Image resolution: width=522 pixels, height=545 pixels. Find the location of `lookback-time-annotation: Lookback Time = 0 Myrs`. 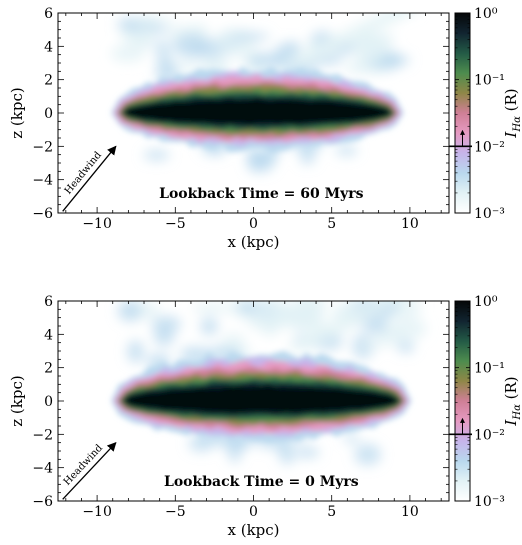

lookback-time-annotation: Lookback Time = 0 Myrs is located at coordinates (261, 482).